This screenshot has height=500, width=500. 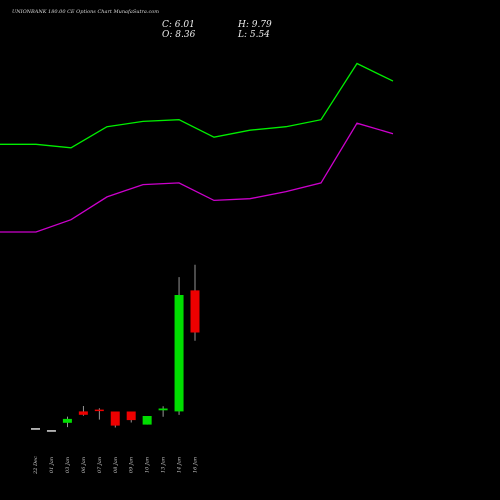 I want to click on high-value: H: 9.79, so click(x=255, y=25).